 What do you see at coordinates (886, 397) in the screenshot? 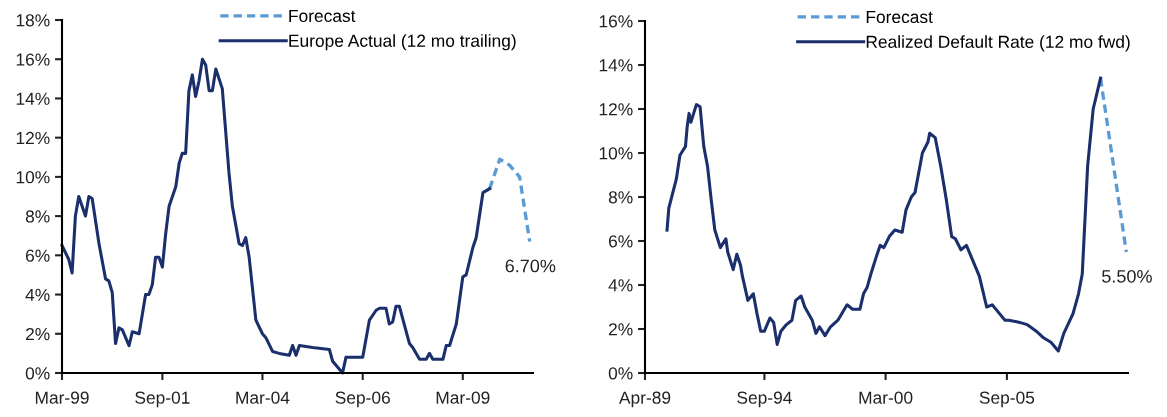
I see `x-tick-label: Mar-00` at bounding box center [886, 397].